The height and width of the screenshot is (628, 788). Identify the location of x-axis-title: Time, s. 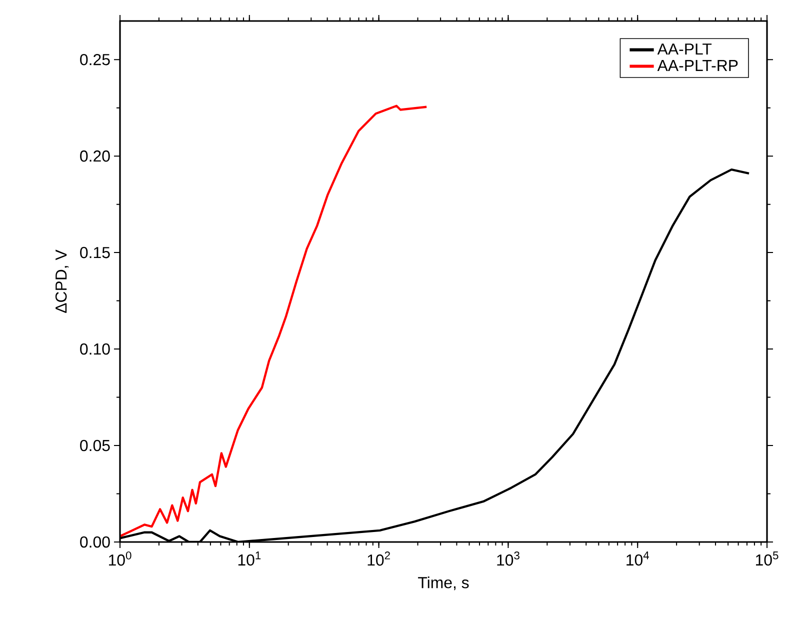
(443, 583).